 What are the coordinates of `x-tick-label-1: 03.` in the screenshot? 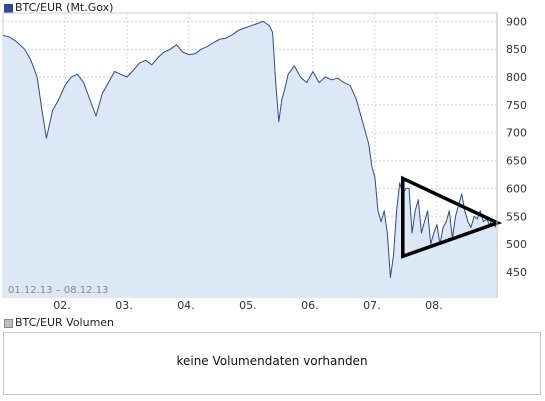 It's located at (124, 305).